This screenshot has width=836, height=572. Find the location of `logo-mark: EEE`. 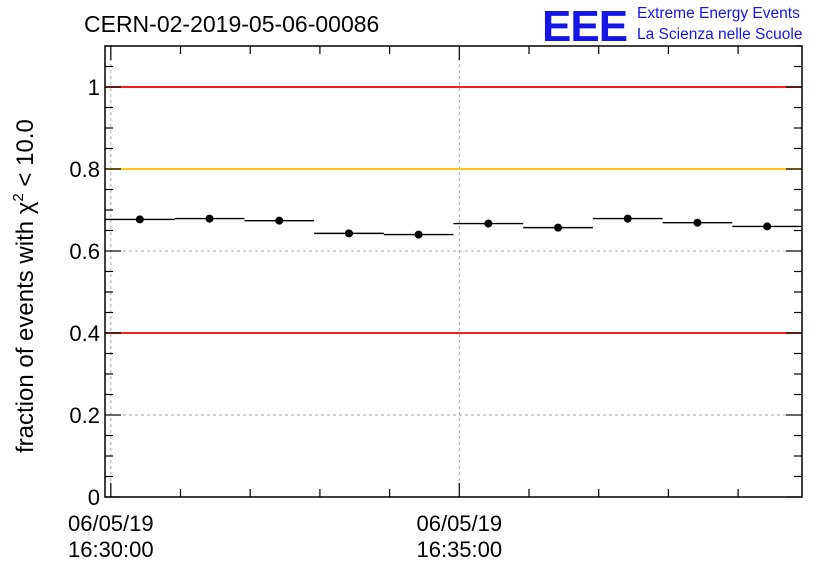

logo-mark: EEE is located at coordinates (584, 26).